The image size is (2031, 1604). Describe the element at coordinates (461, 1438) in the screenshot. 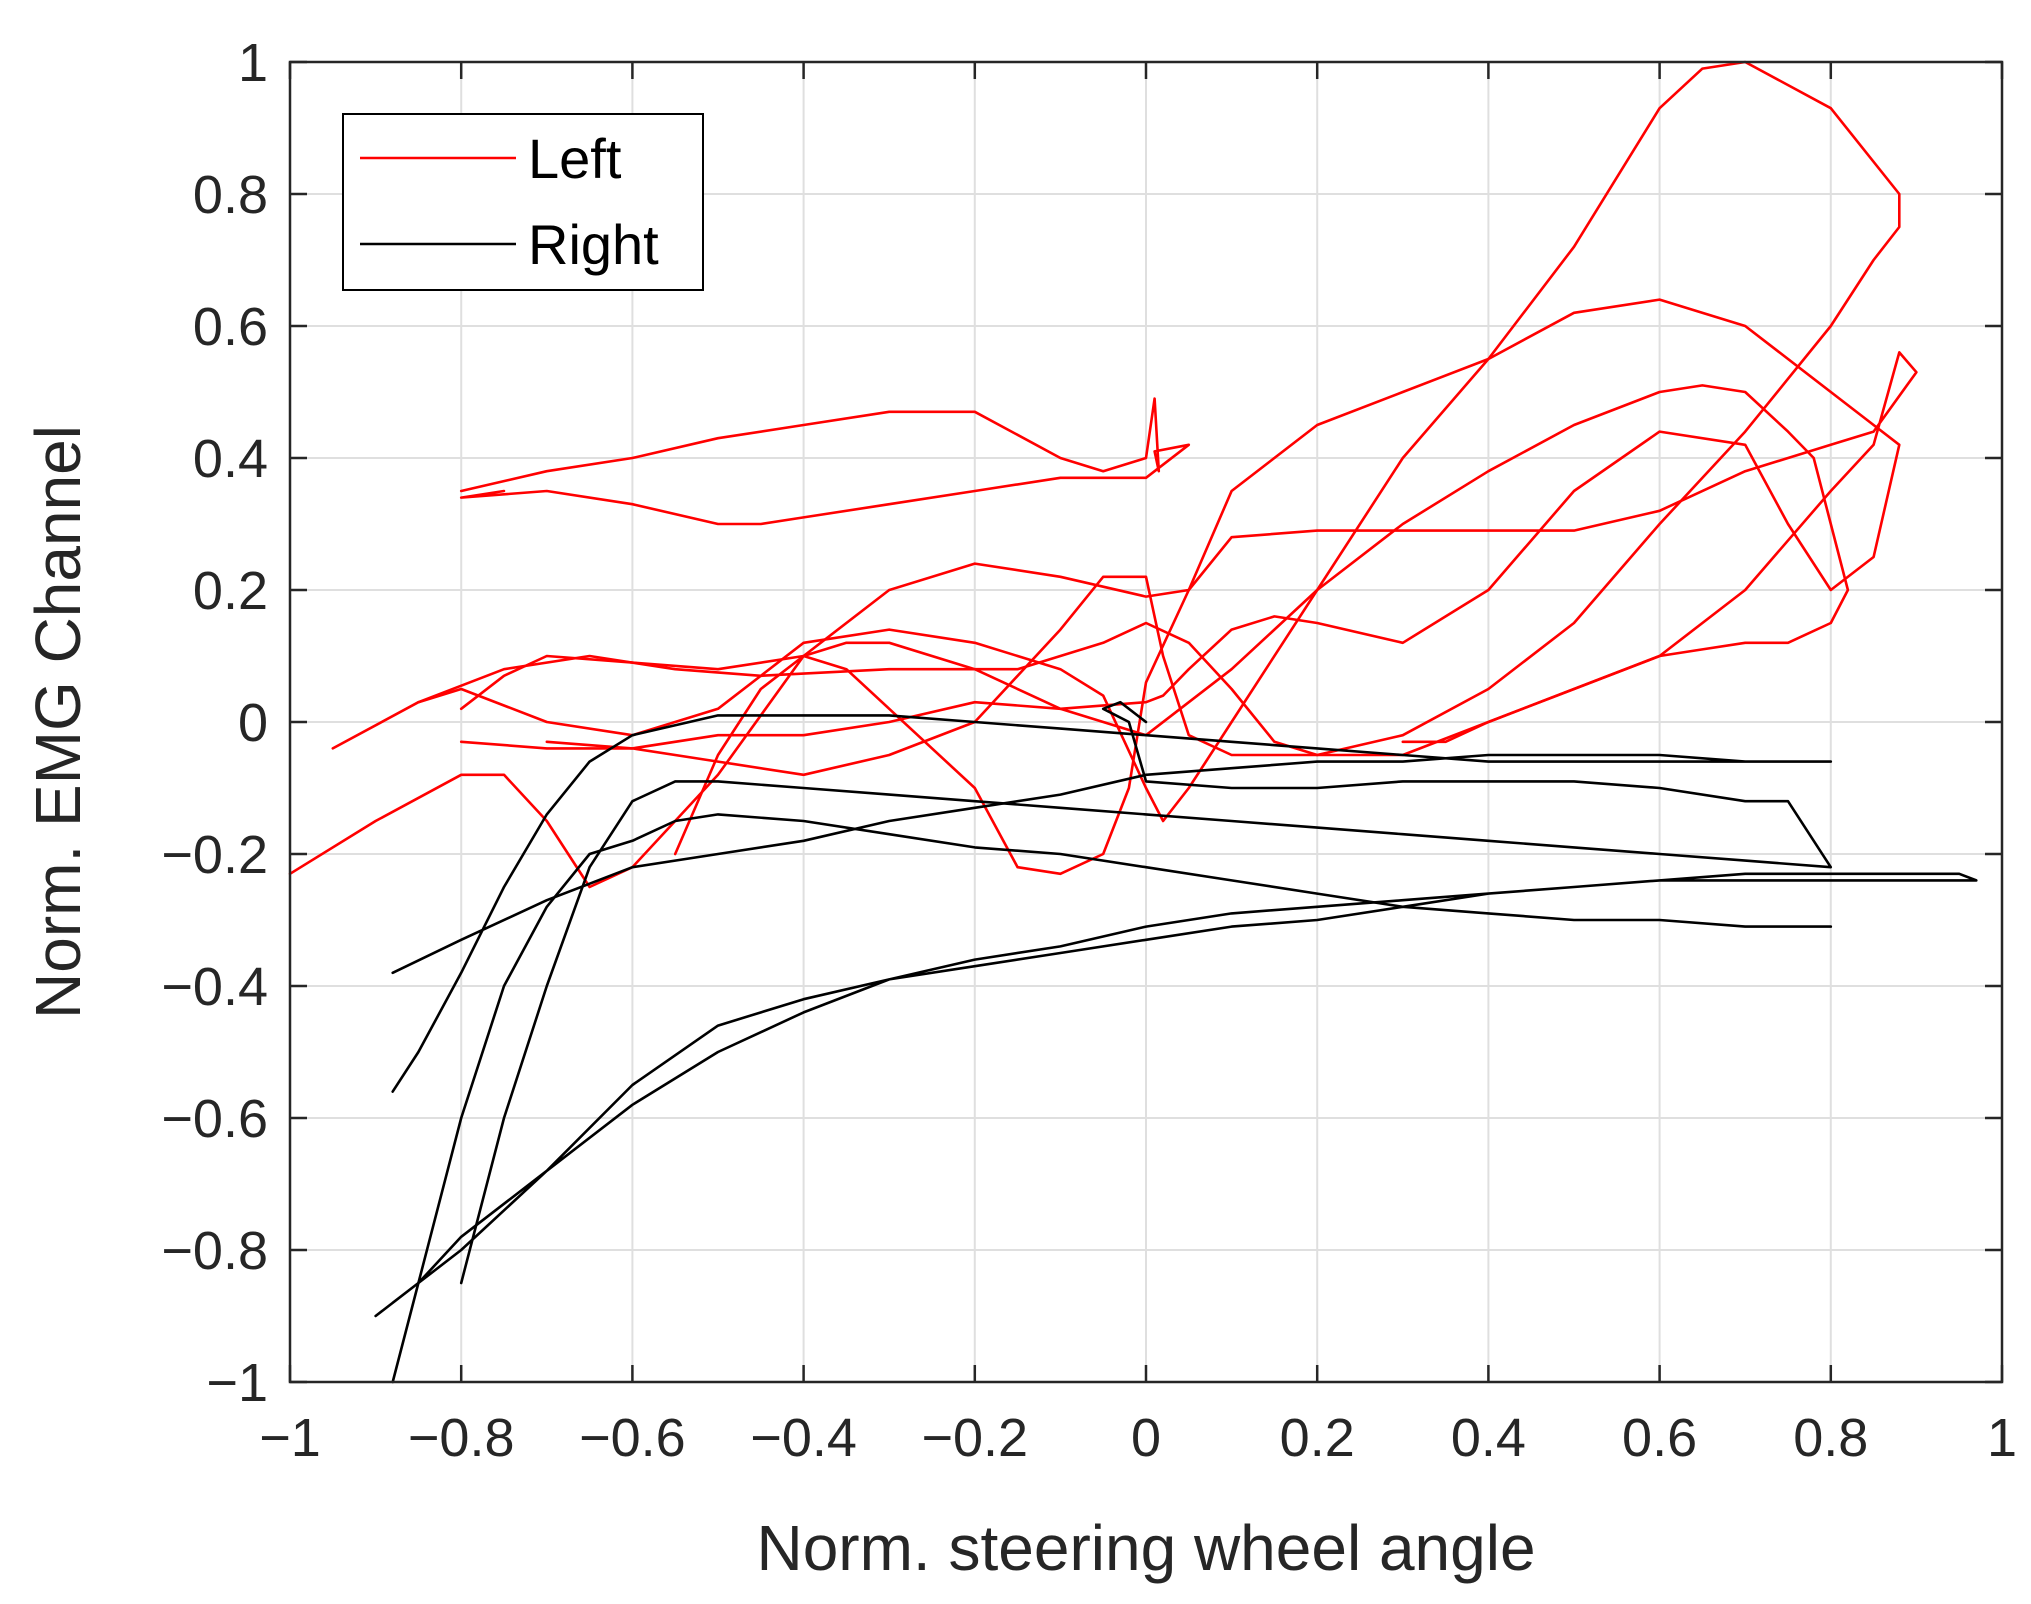

I see `x-tick-label: −0.8` at that location.